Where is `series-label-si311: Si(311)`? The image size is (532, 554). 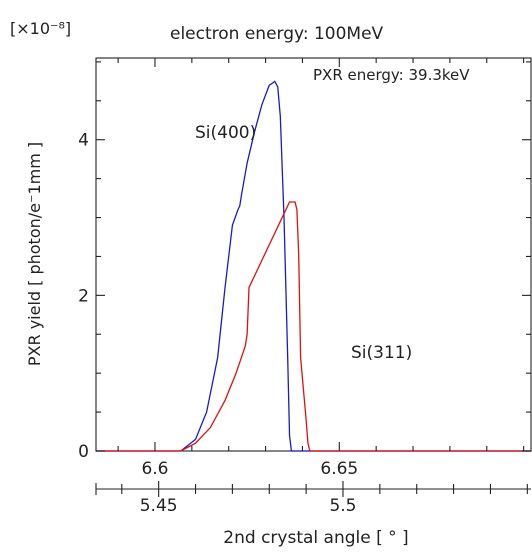 series-label-si311: Si(311) is located at coordinates (381, 353).